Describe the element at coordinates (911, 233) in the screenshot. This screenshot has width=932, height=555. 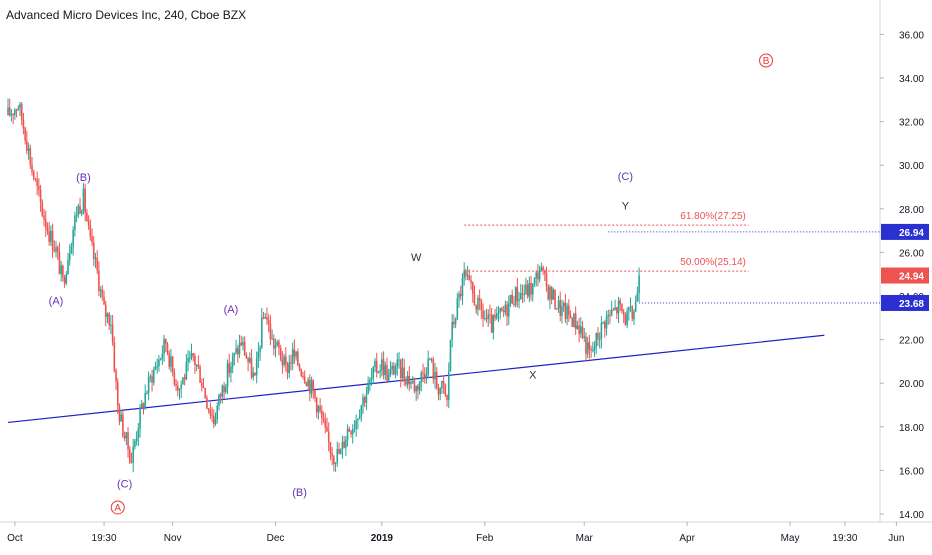
I see `price-level-badge-label: 26.94` at that location.